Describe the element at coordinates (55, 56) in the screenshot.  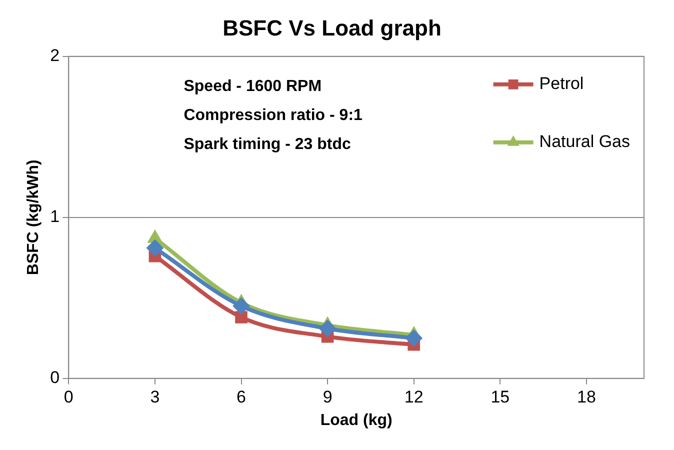
I see `y-tick-label: 2` at that location.